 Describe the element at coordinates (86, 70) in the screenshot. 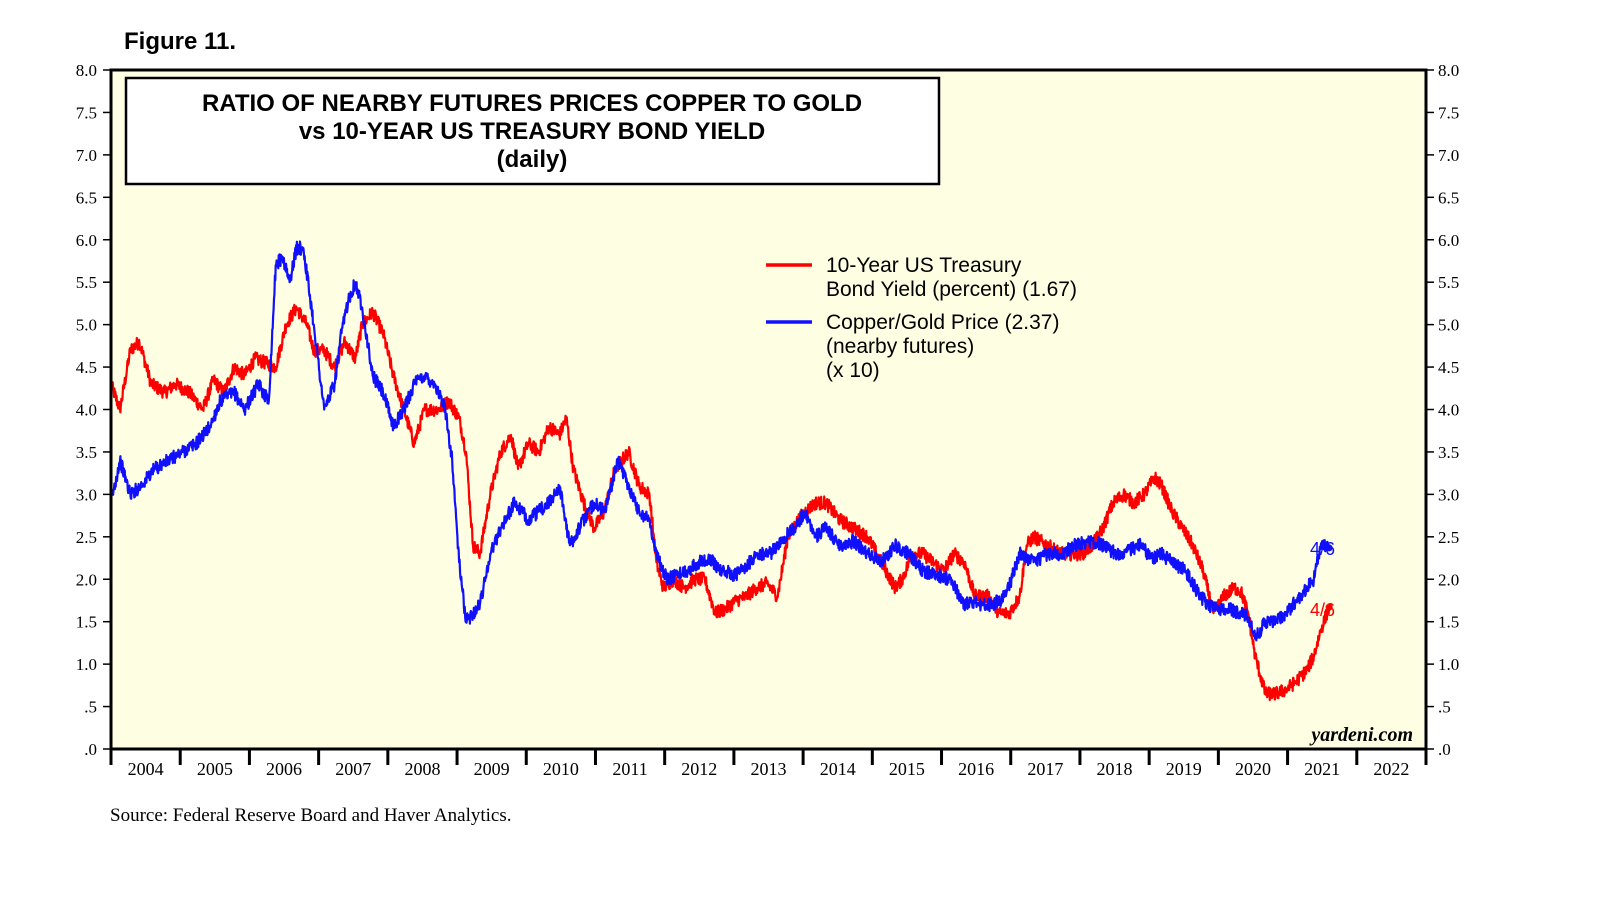

I see `y-tick-label-left: 8.0` at that location.